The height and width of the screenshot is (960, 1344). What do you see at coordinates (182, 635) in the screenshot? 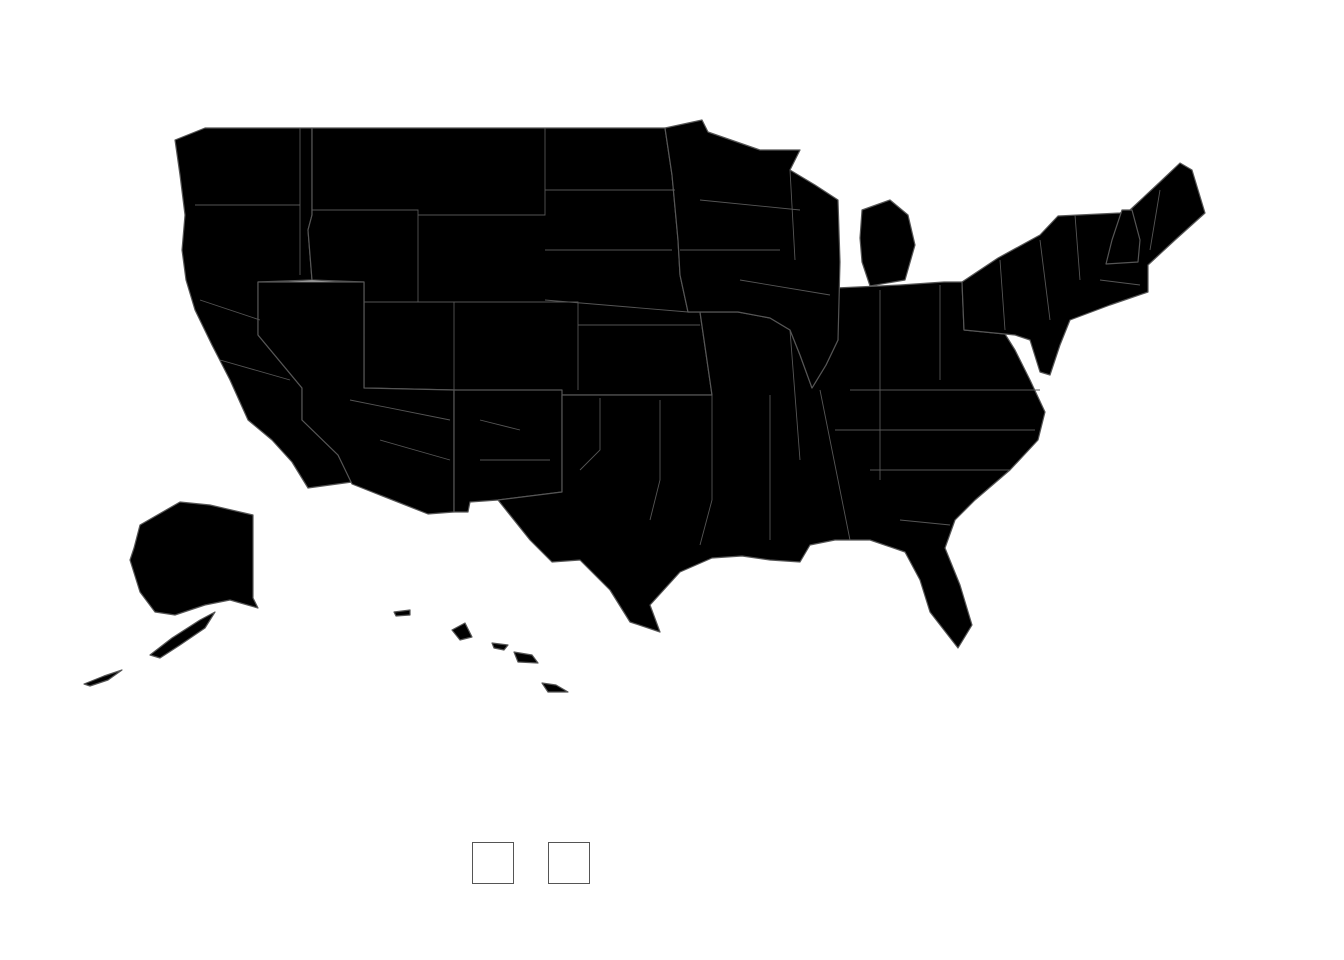
I see `region-alaska-panhandle` at bounding box center [182, 635].